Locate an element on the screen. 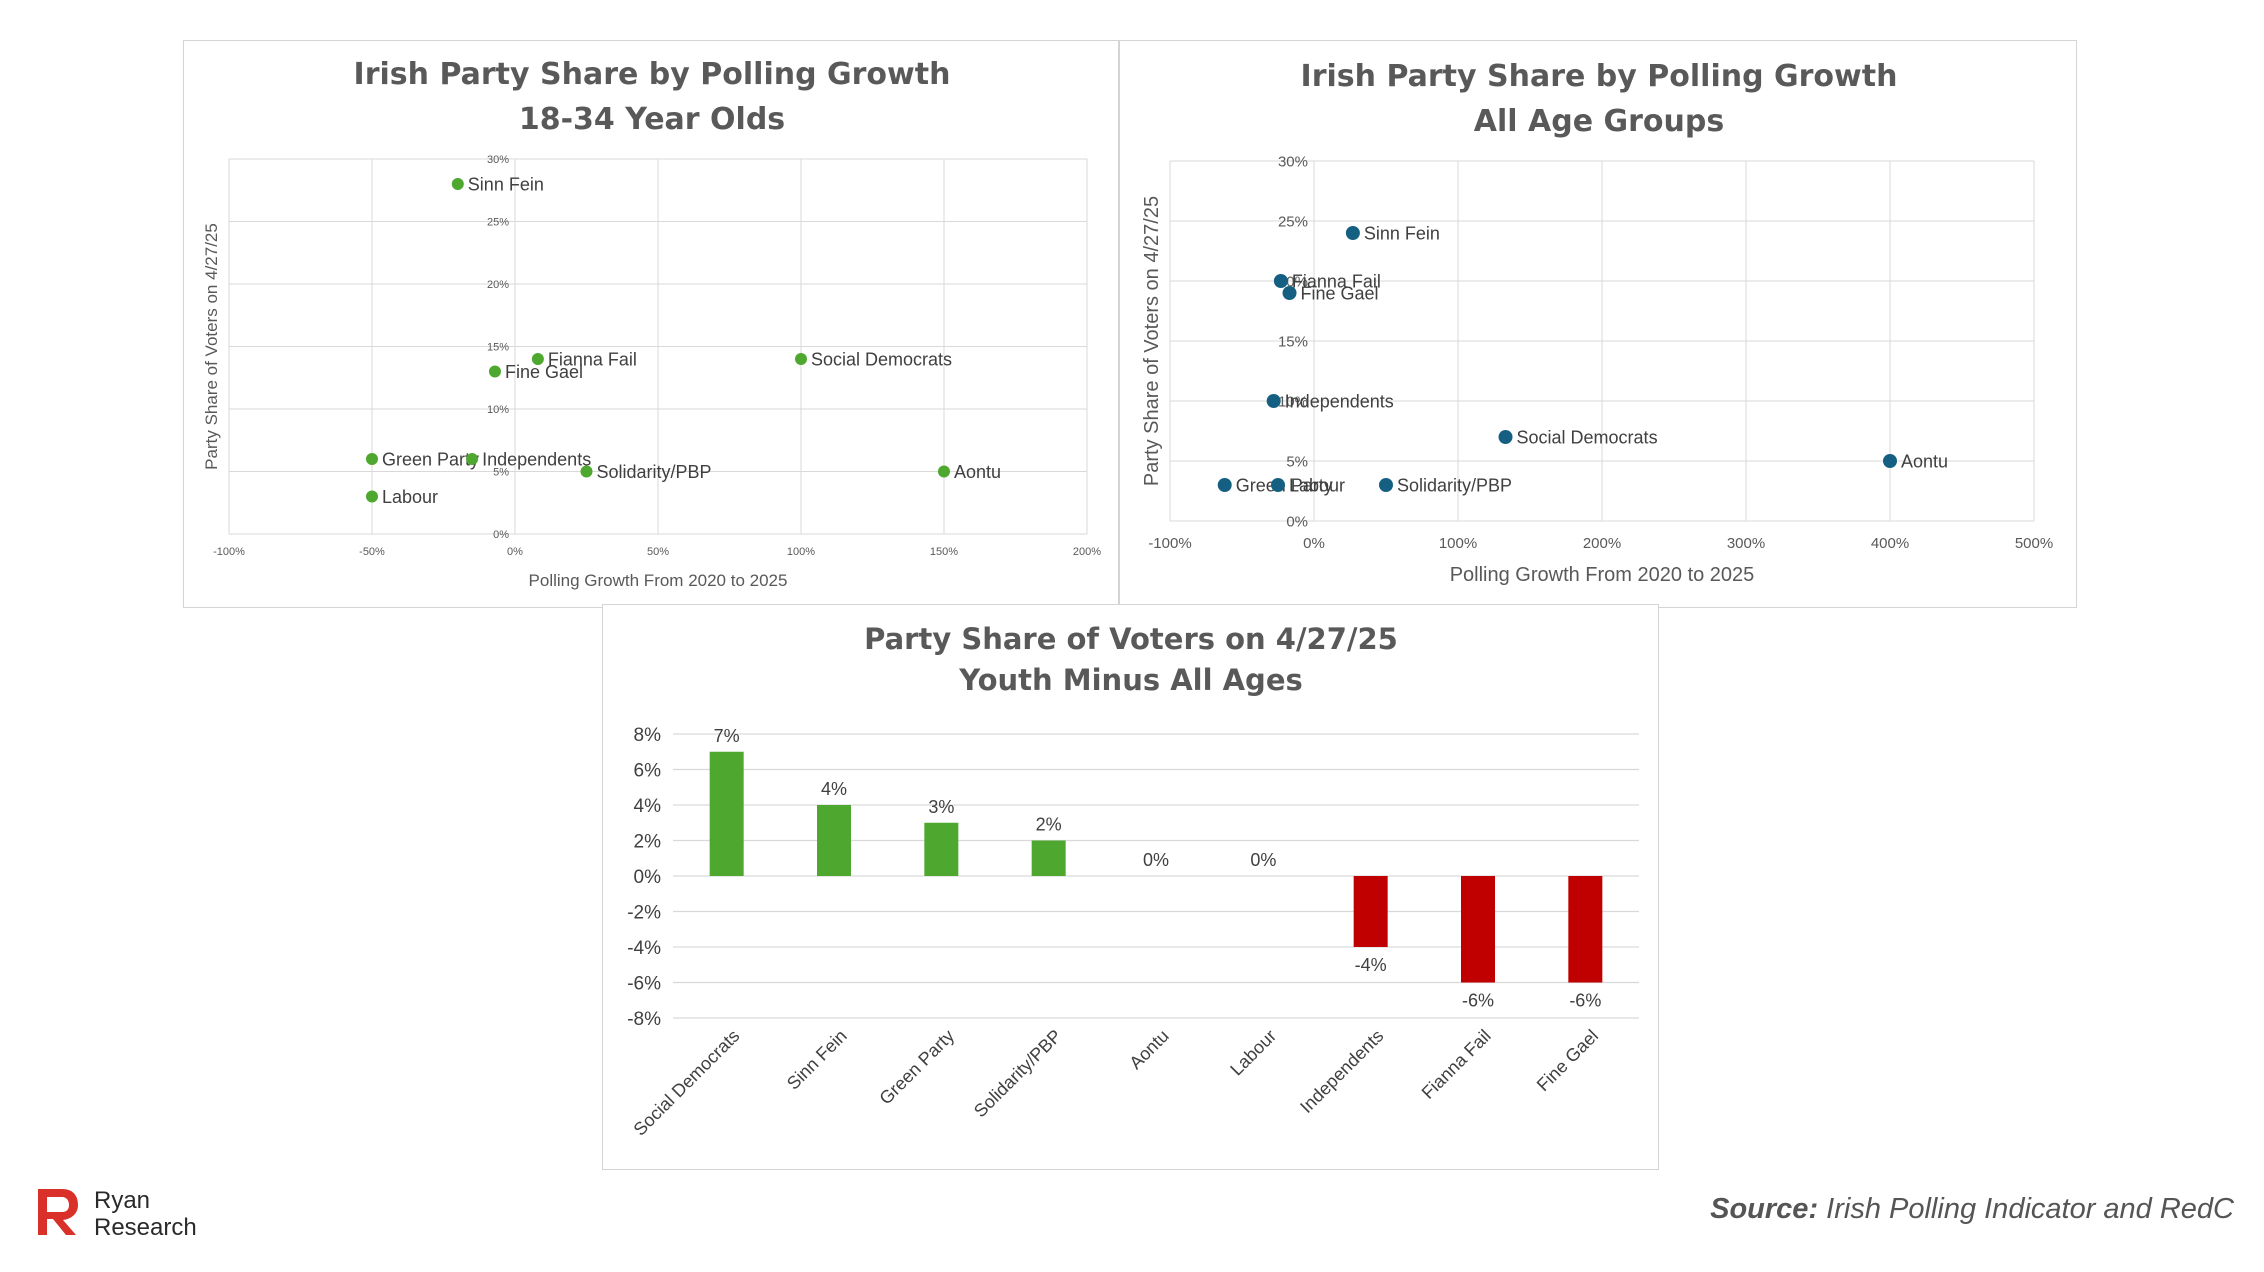 This screenshot has height=1272, width=2264. allages-y-tick-label: 30% is located at coordinates (1293, 161).